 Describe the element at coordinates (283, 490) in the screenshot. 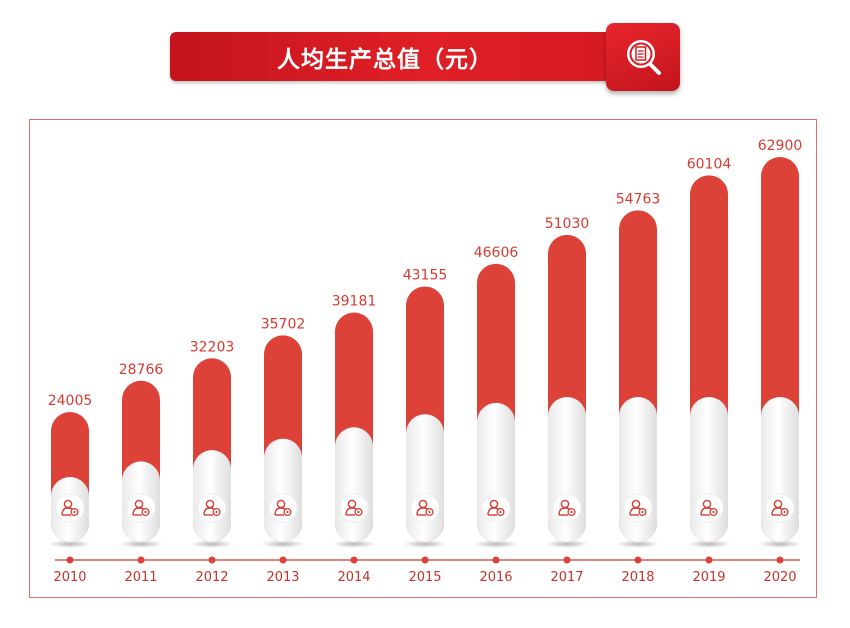

I see `bar-base-2013` at that location.